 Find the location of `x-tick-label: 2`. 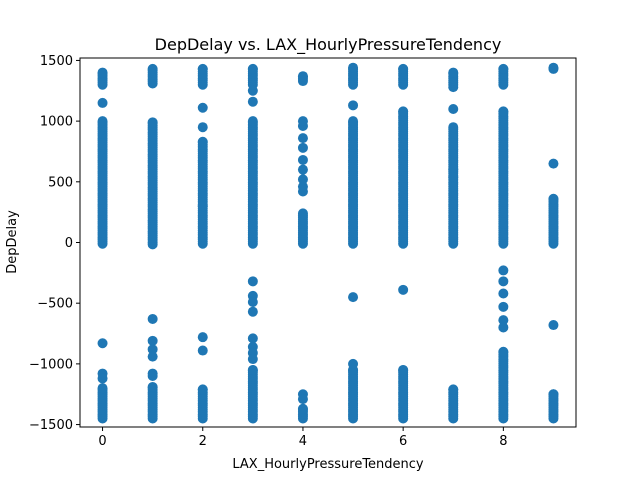

x-tick-label: 2 is located at coordinates (203, 441).